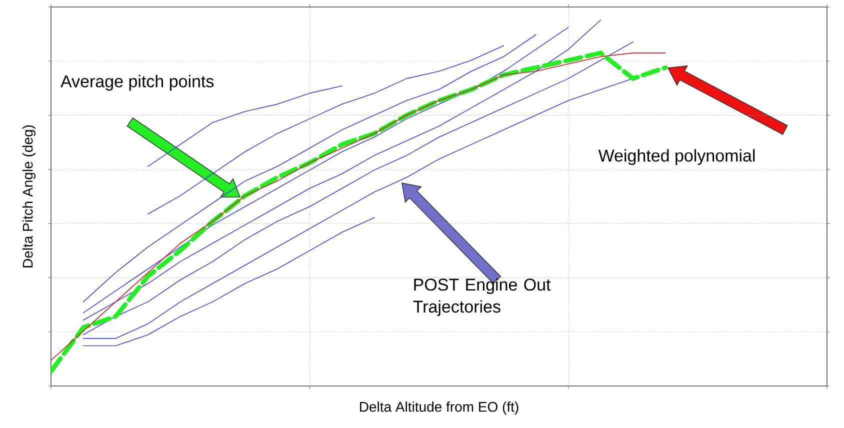 The width and height of the screenshot is (844, 428). I want to click on annotation: Weighted polynomial, so click(676, 157).